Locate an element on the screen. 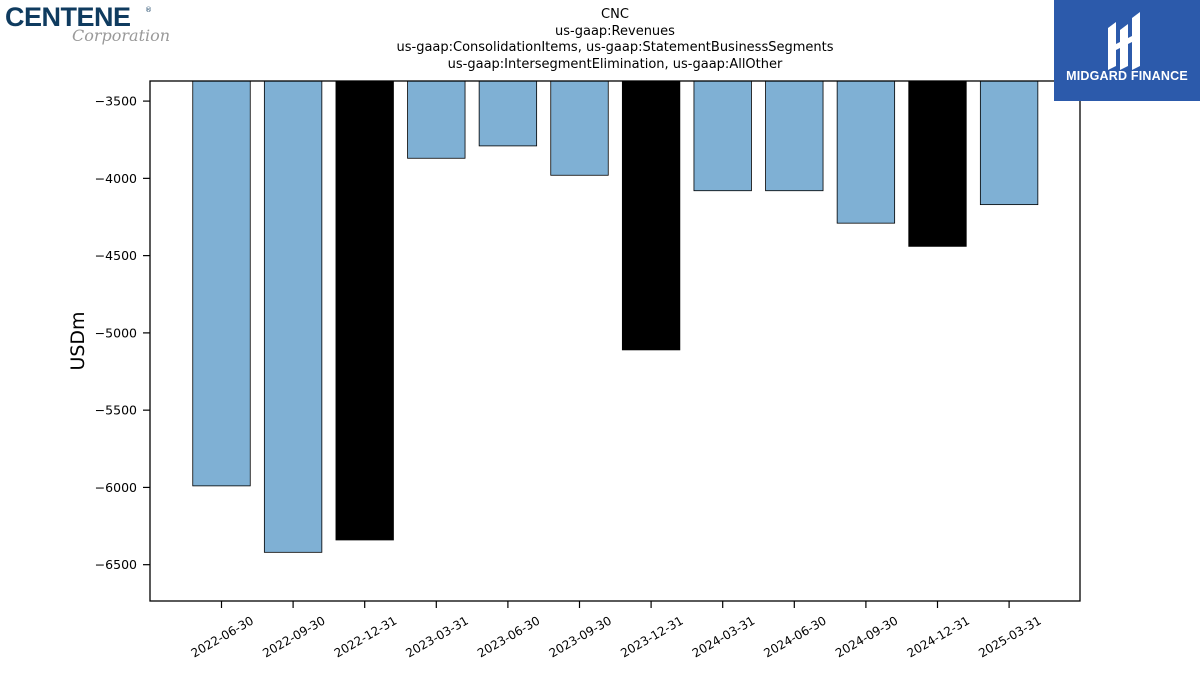 This screenshot has width=1200, height=675. centene-logo: CENTENE ® Corporation is located at coordinates (90, 24).